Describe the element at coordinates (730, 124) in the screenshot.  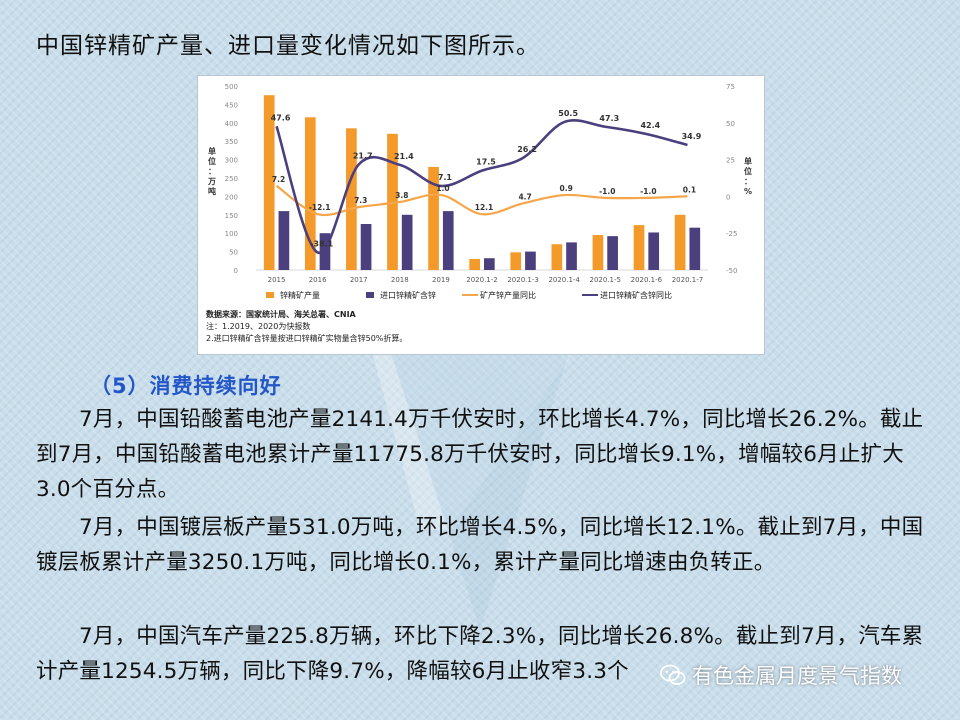
I see `right-tick-label: 50` at that location.